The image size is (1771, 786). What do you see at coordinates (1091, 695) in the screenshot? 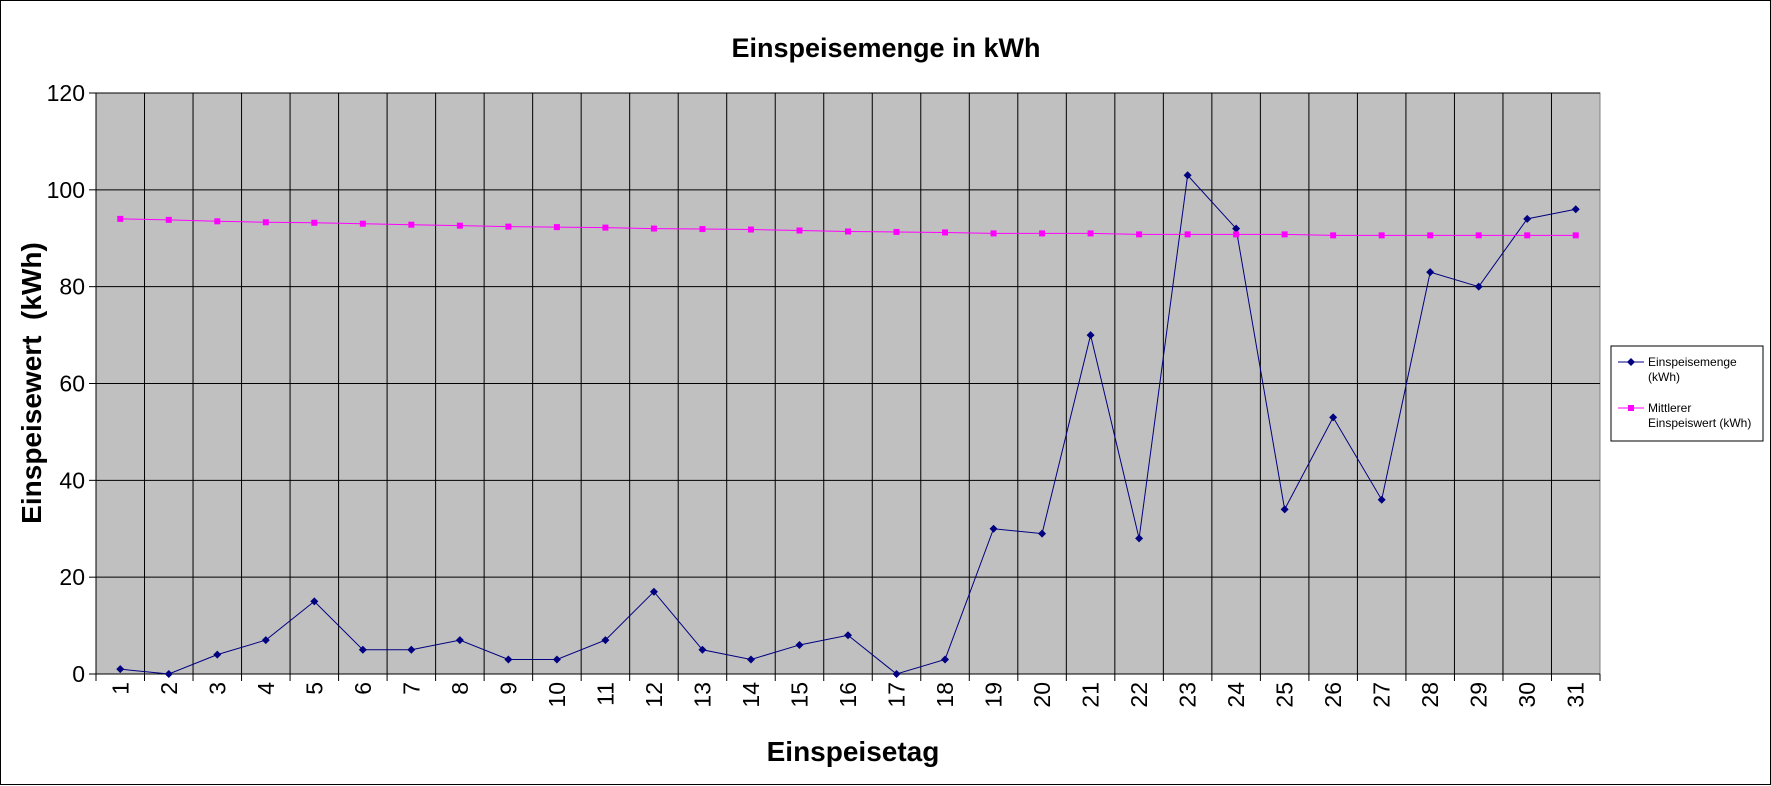
I see `x-tick-label: 21` at bounding box center [1091, 695].